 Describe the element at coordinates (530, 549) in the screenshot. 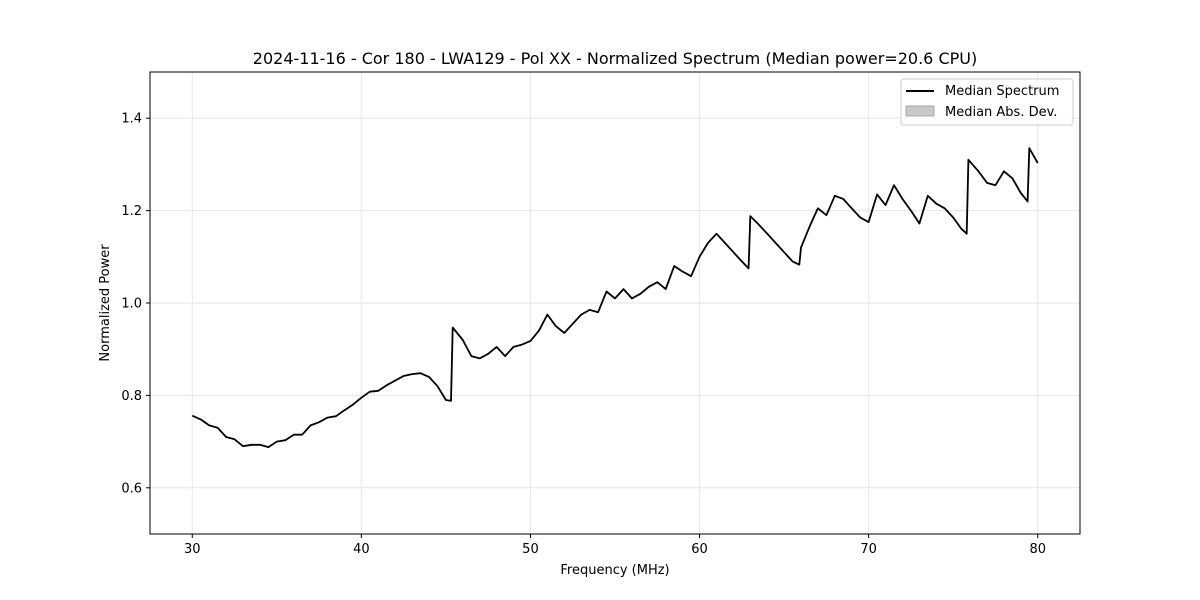

I see `x-tick-label: 50` at that location.